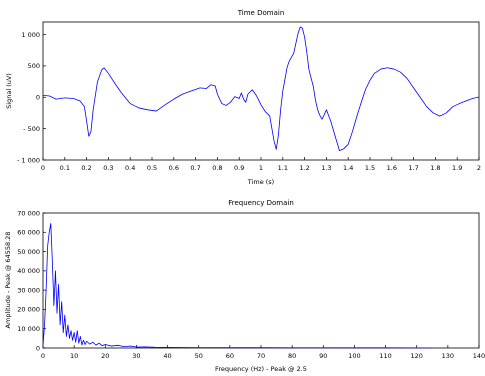 This screenshot has height=376, width=485. Describe the element at coordinates (28, 233) in the screenshot. I see `frequency-domain-y-tick-label: 60 000` at that location.